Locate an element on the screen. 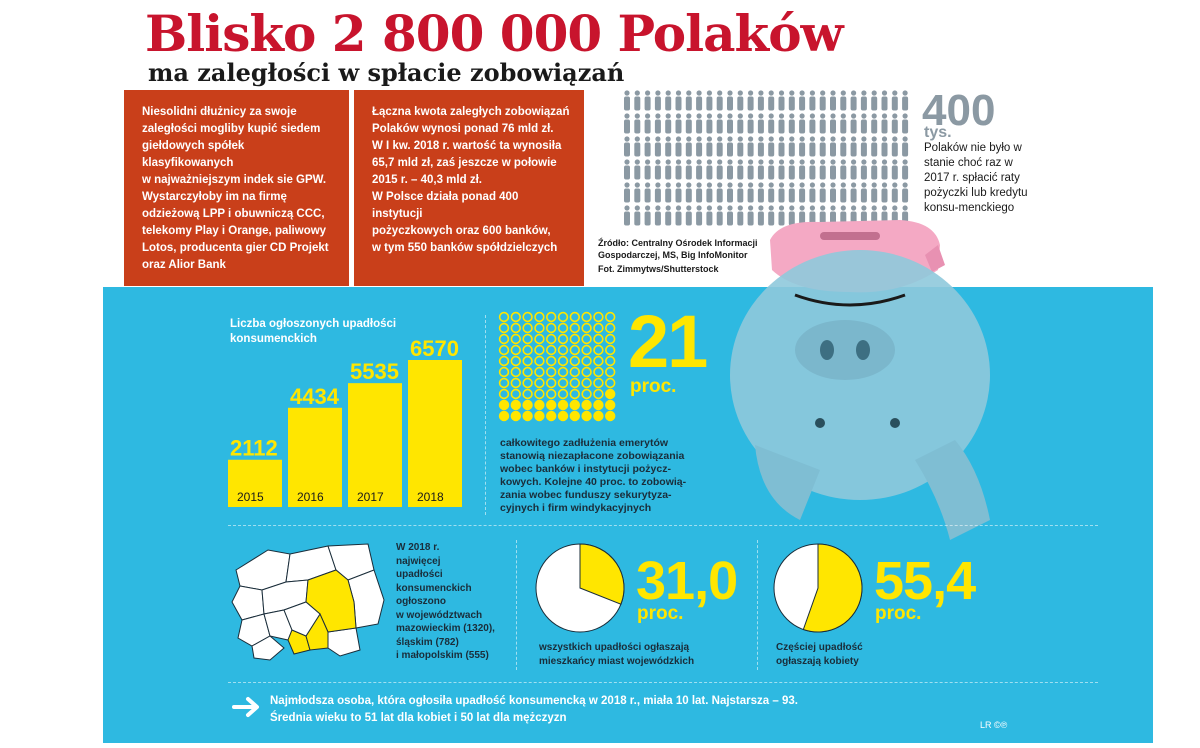 This screenshot has width=1200, height=748. bar-2015 is located at coordinates (255, 483).